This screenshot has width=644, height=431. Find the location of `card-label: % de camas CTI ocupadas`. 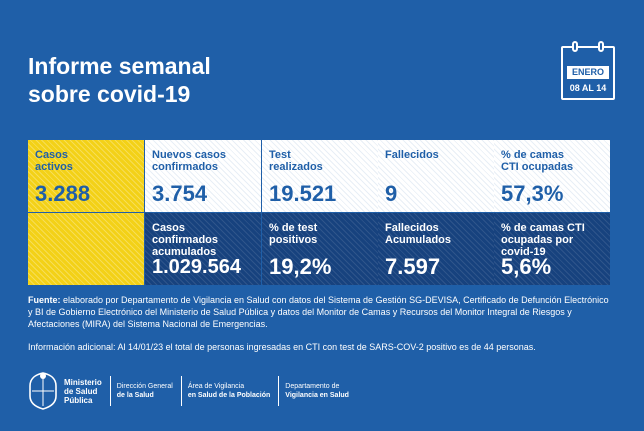

card-label: % de camas CTI ocupadas is located at coordinates (537, 161).